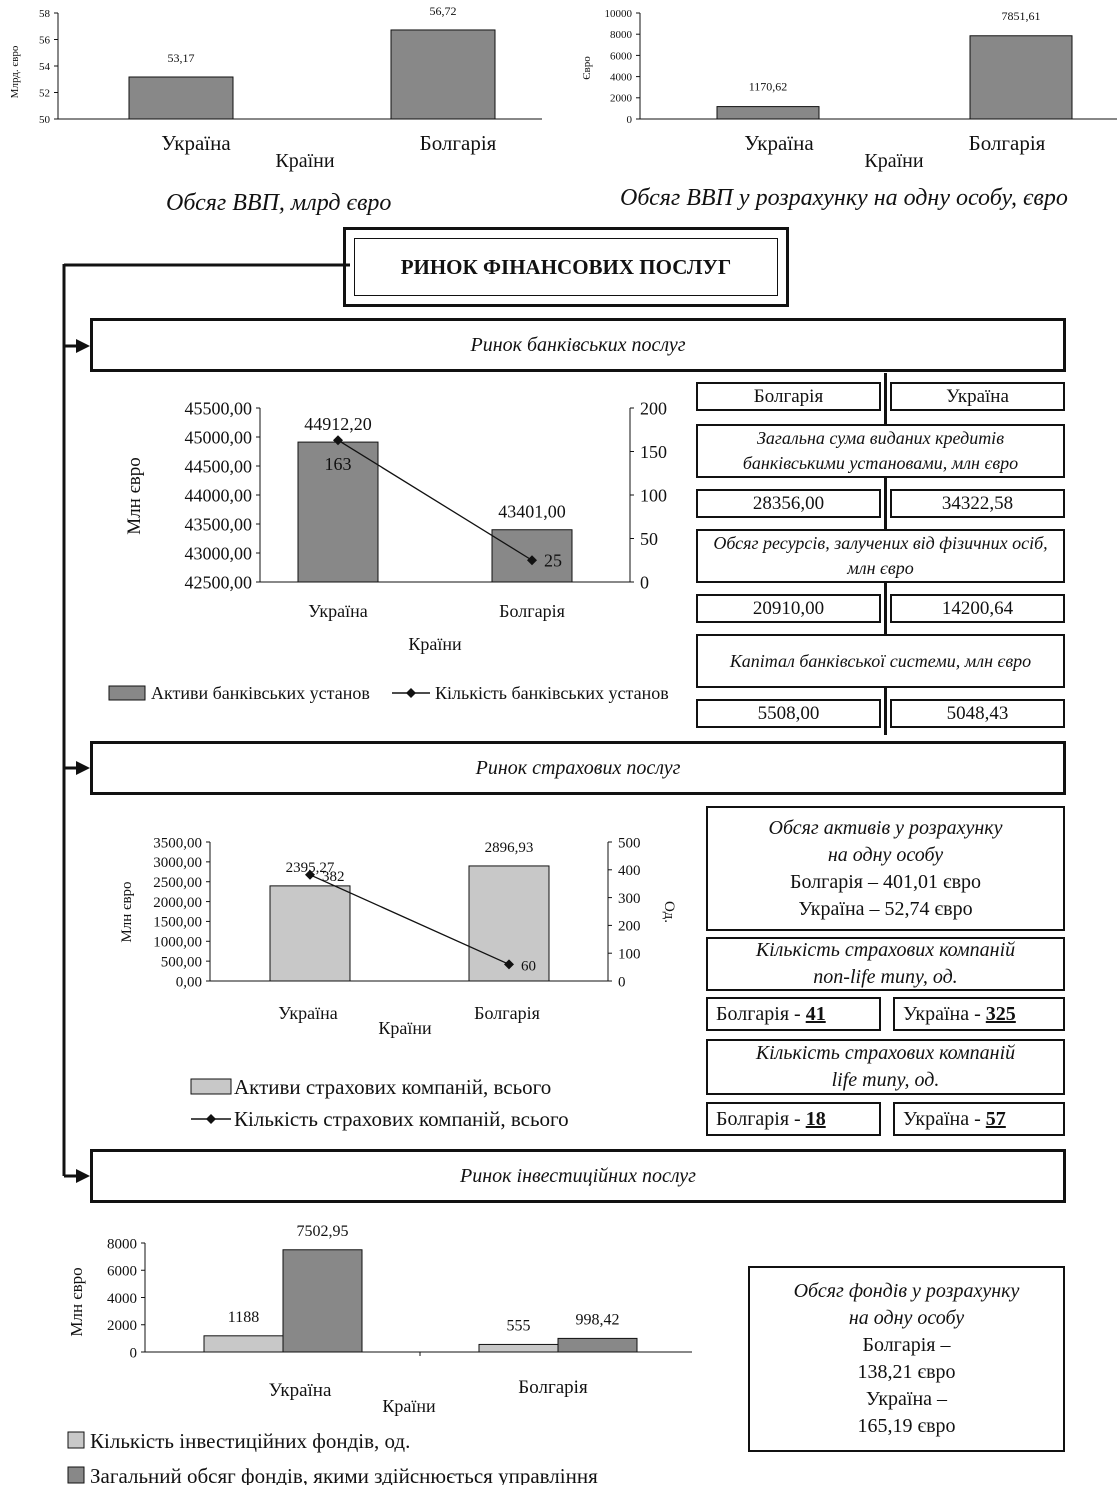  What do you see at coordinates (45, 120) in the screenshot?
I see `gdp-y-tick-0: 50` at bounding box center [45, 120].